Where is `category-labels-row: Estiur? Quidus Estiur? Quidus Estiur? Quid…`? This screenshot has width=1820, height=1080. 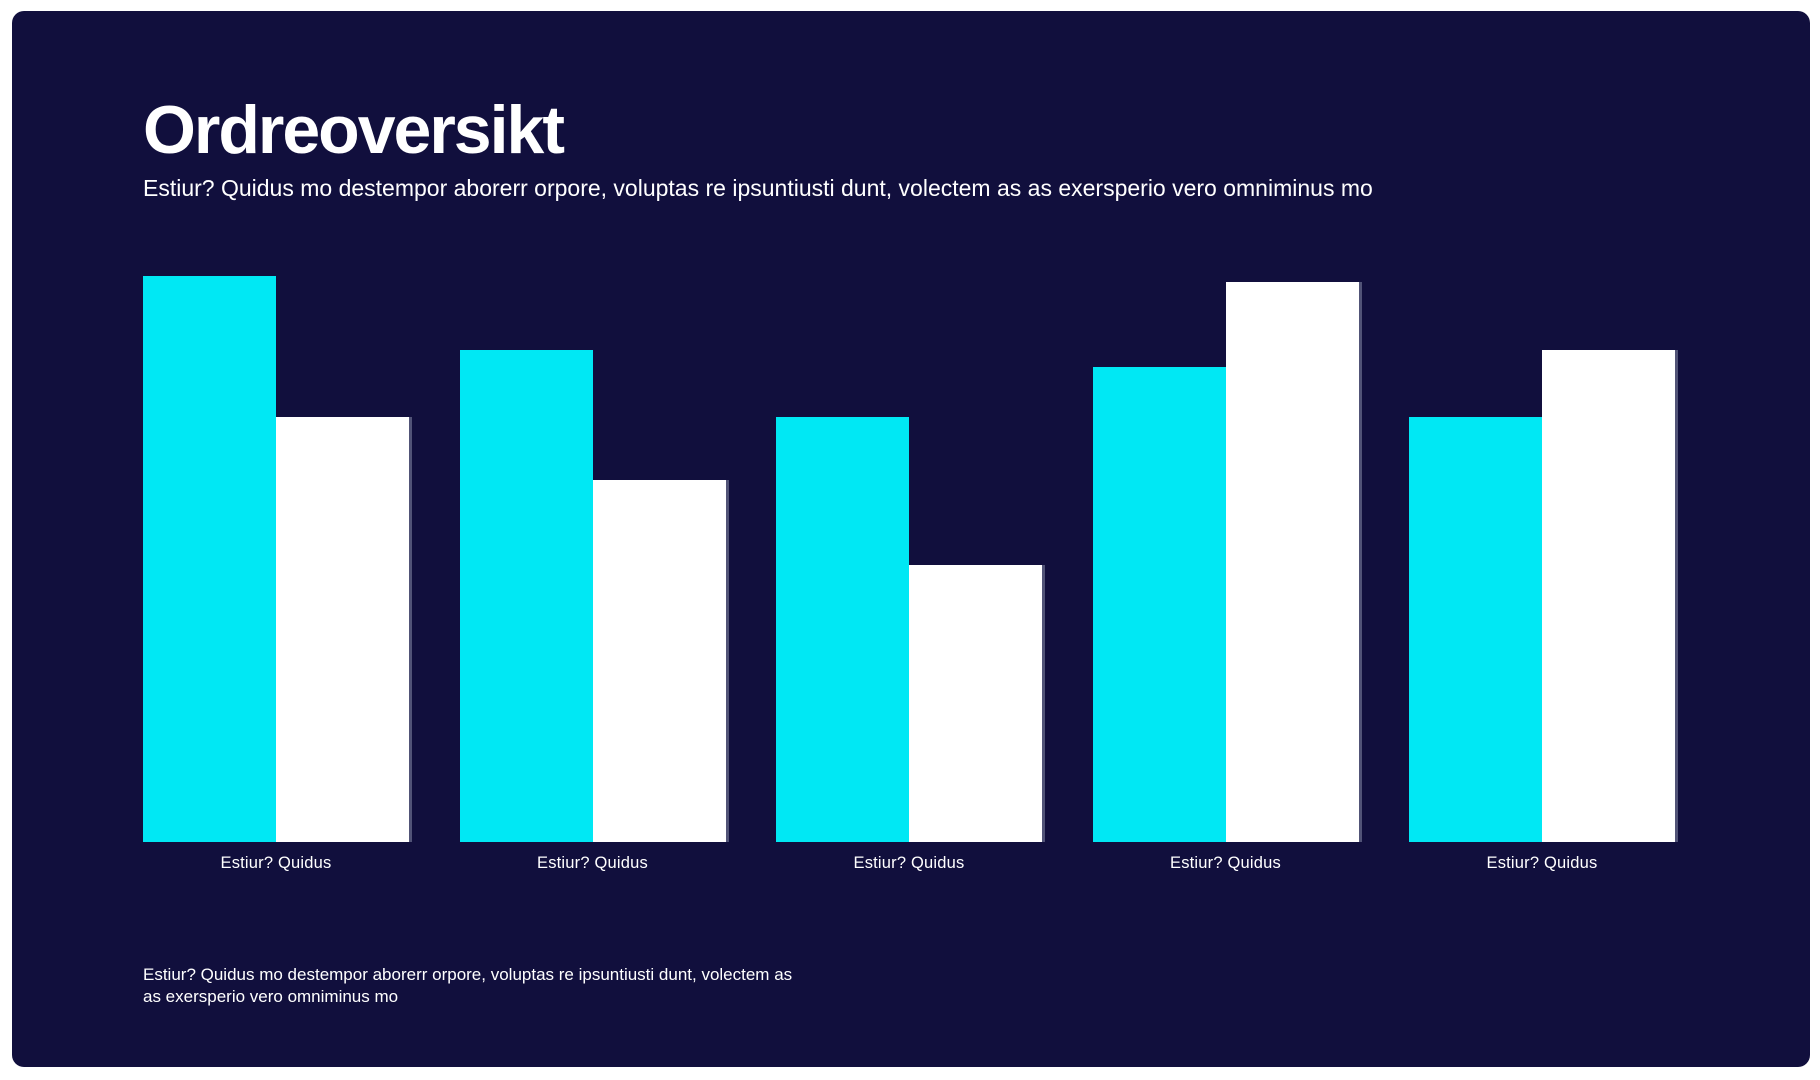 category-labels-row: Estiur? Quidus Estiur? Quidus Estiur? Quid… is located at coordinates (910, 866).